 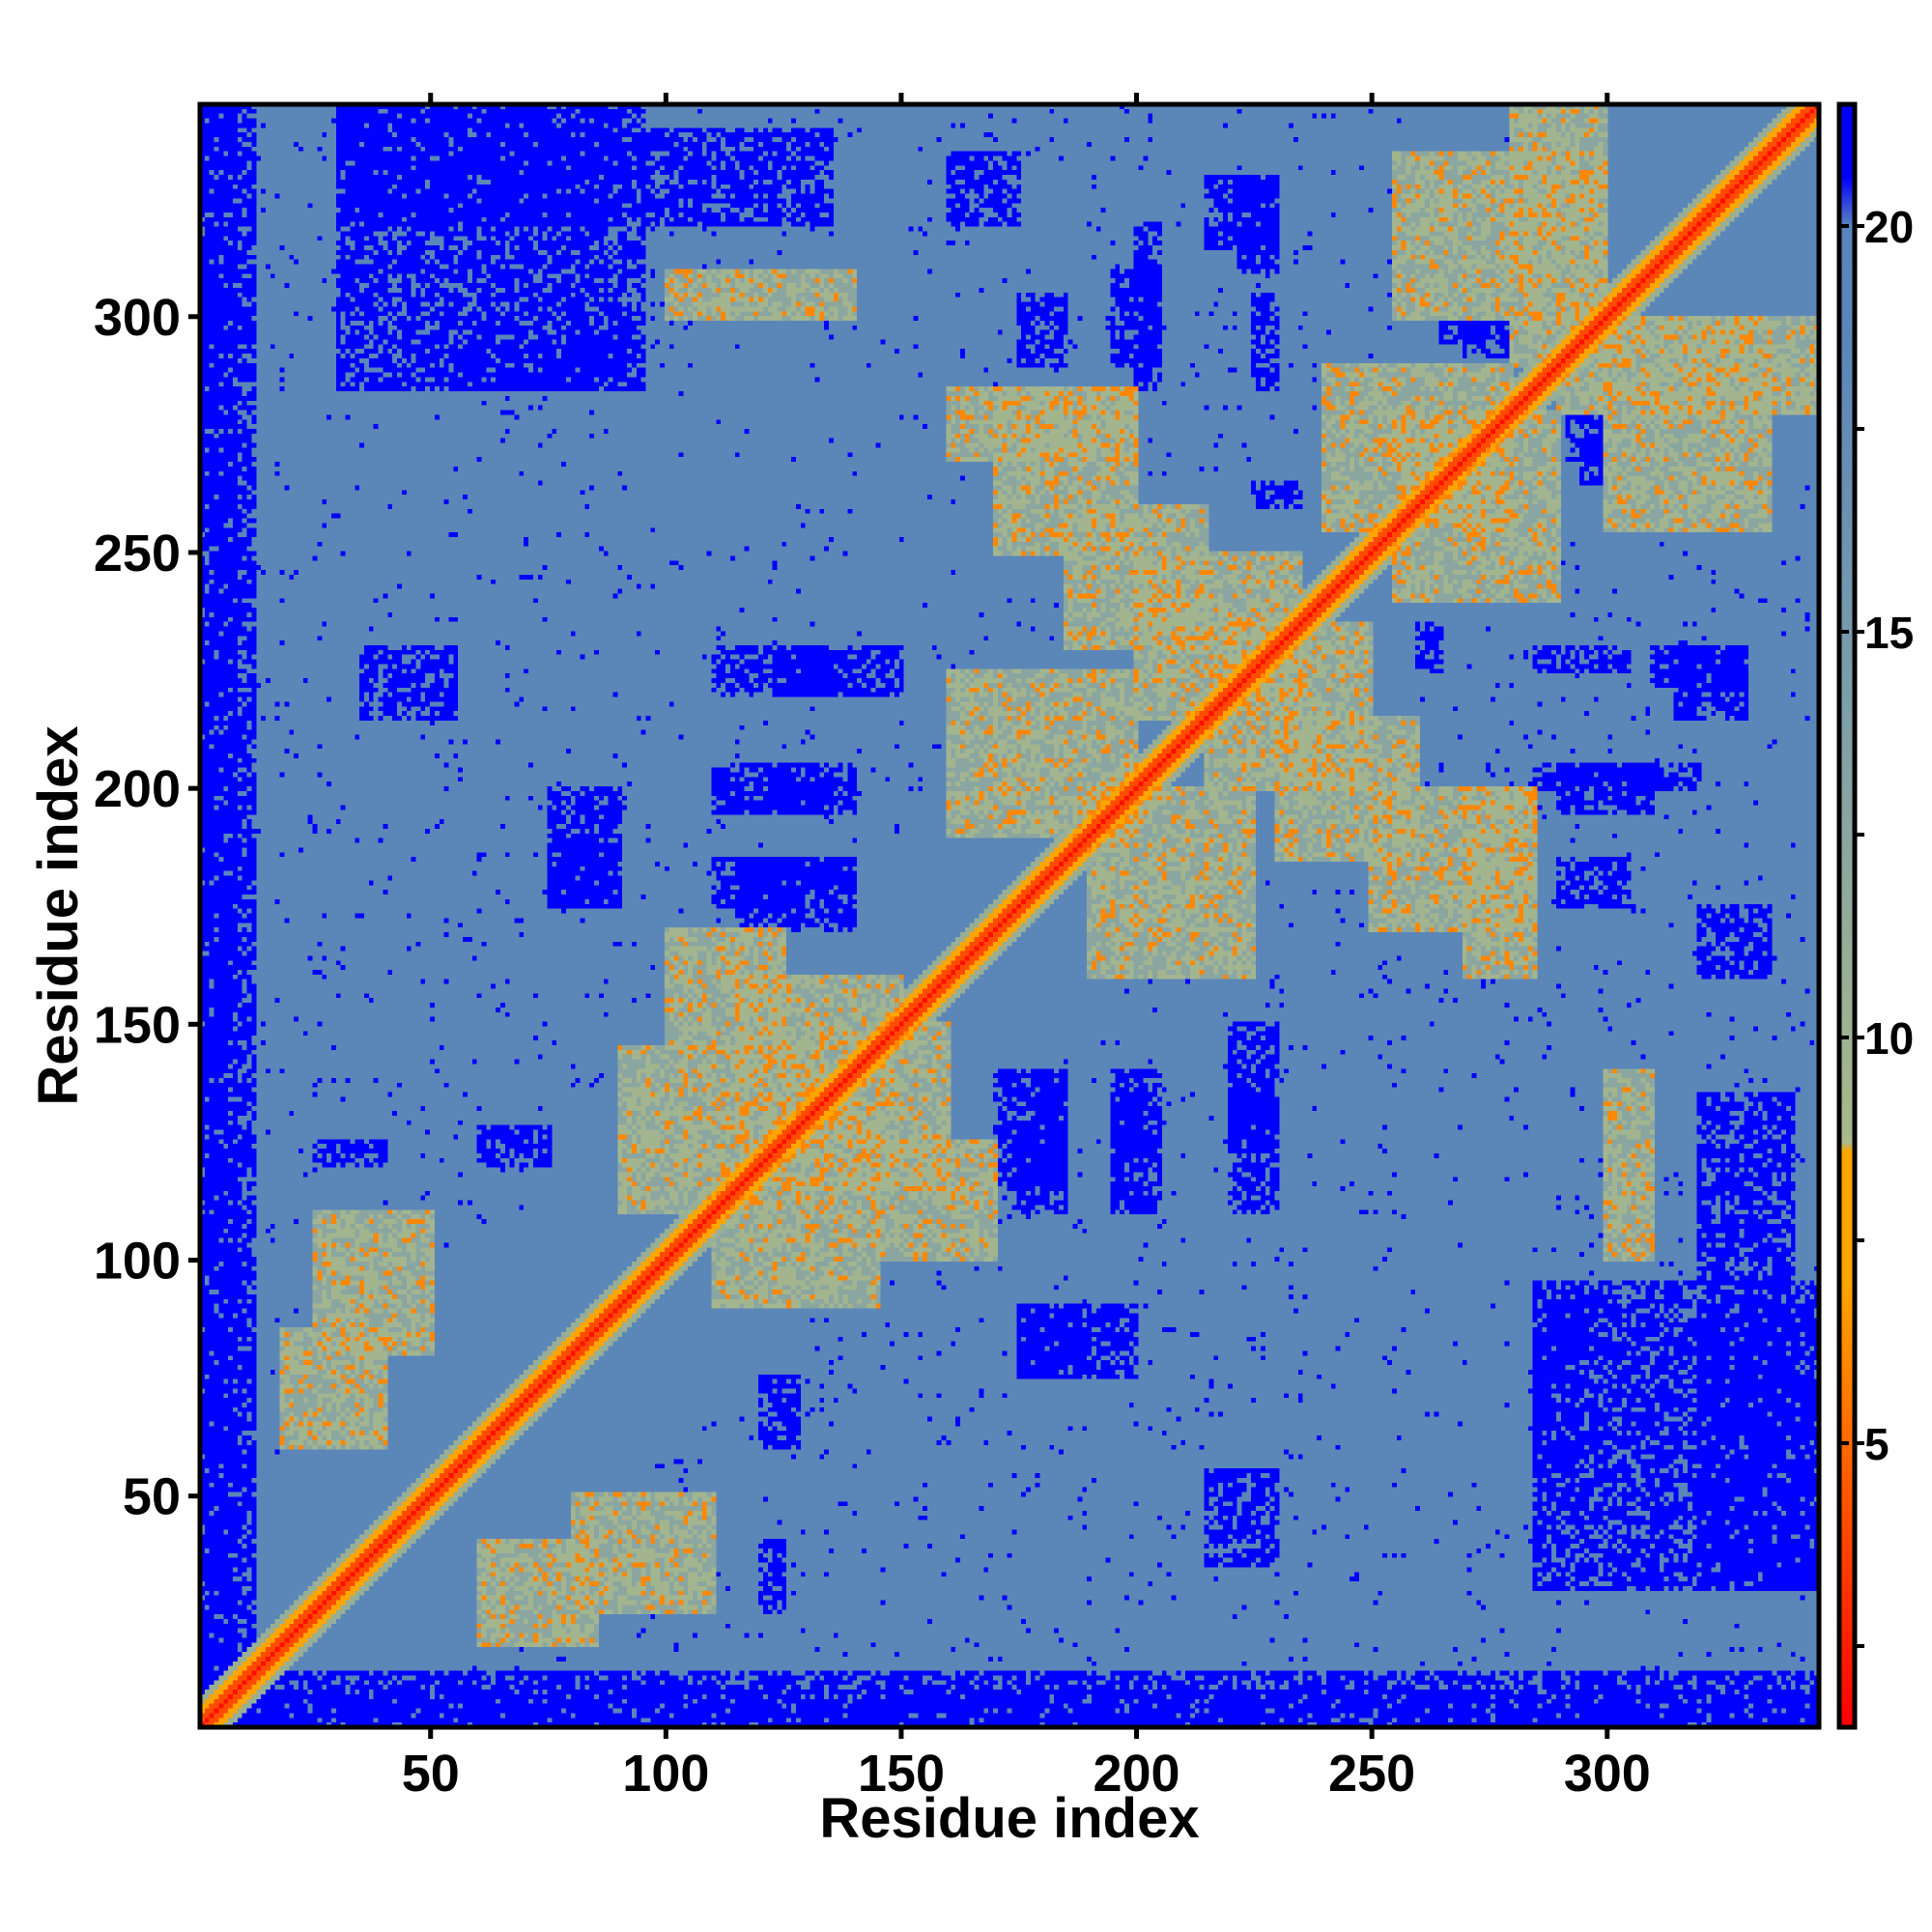 What do you see at coordinates (1136, 1774) in the screenshot?
I see `x-tick-label: 200` at bounding box center [1136, 1774].